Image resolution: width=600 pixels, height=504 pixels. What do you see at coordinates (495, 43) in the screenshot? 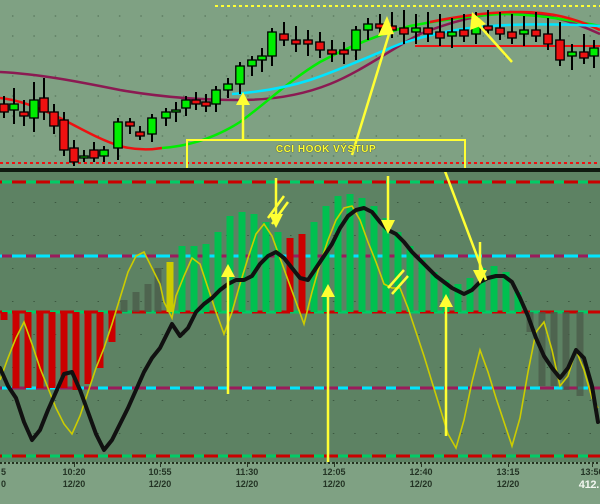
I see `signal-arrow-right-shaft` at bounding box center [495, 43].